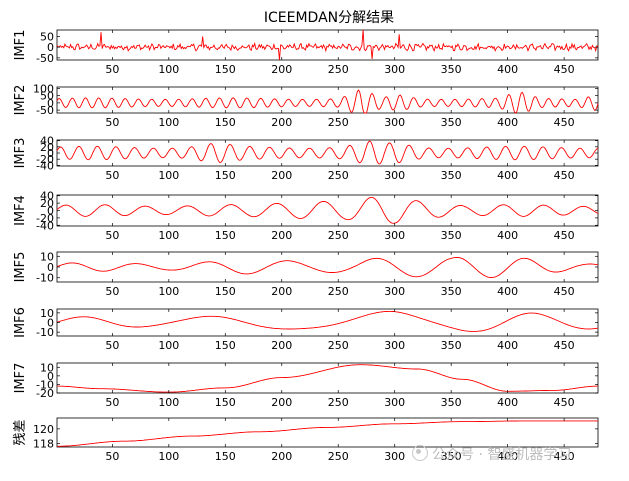 The image size is (629, 481). Describe the element at coordinates (45, 110) in the screenshot. I see `y-tick-label: -50` at that location.